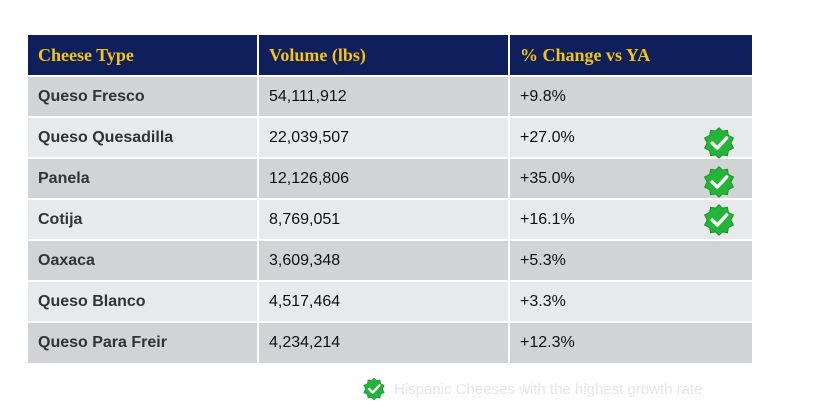 The height and width of the screenshot is (420, 824). Describe the element at coordinates (384, 219) in the screenshot. I see `volume-cell: 8,769,051` at that location.